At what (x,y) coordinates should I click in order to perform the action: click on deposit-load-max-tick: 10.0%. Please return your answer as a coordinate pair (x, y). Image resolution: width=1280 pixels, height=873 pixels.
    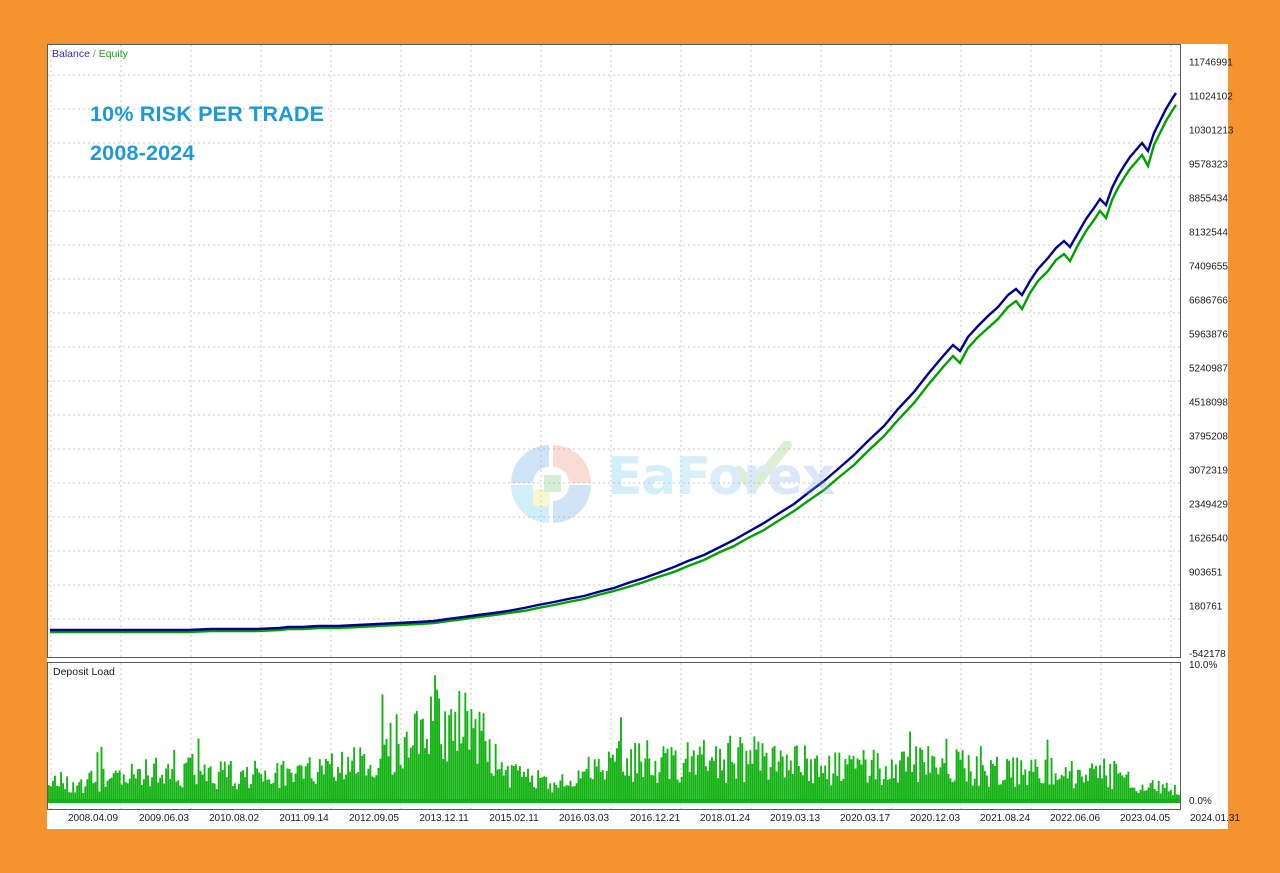
    Looking at the image, I should click on (1203, 665).